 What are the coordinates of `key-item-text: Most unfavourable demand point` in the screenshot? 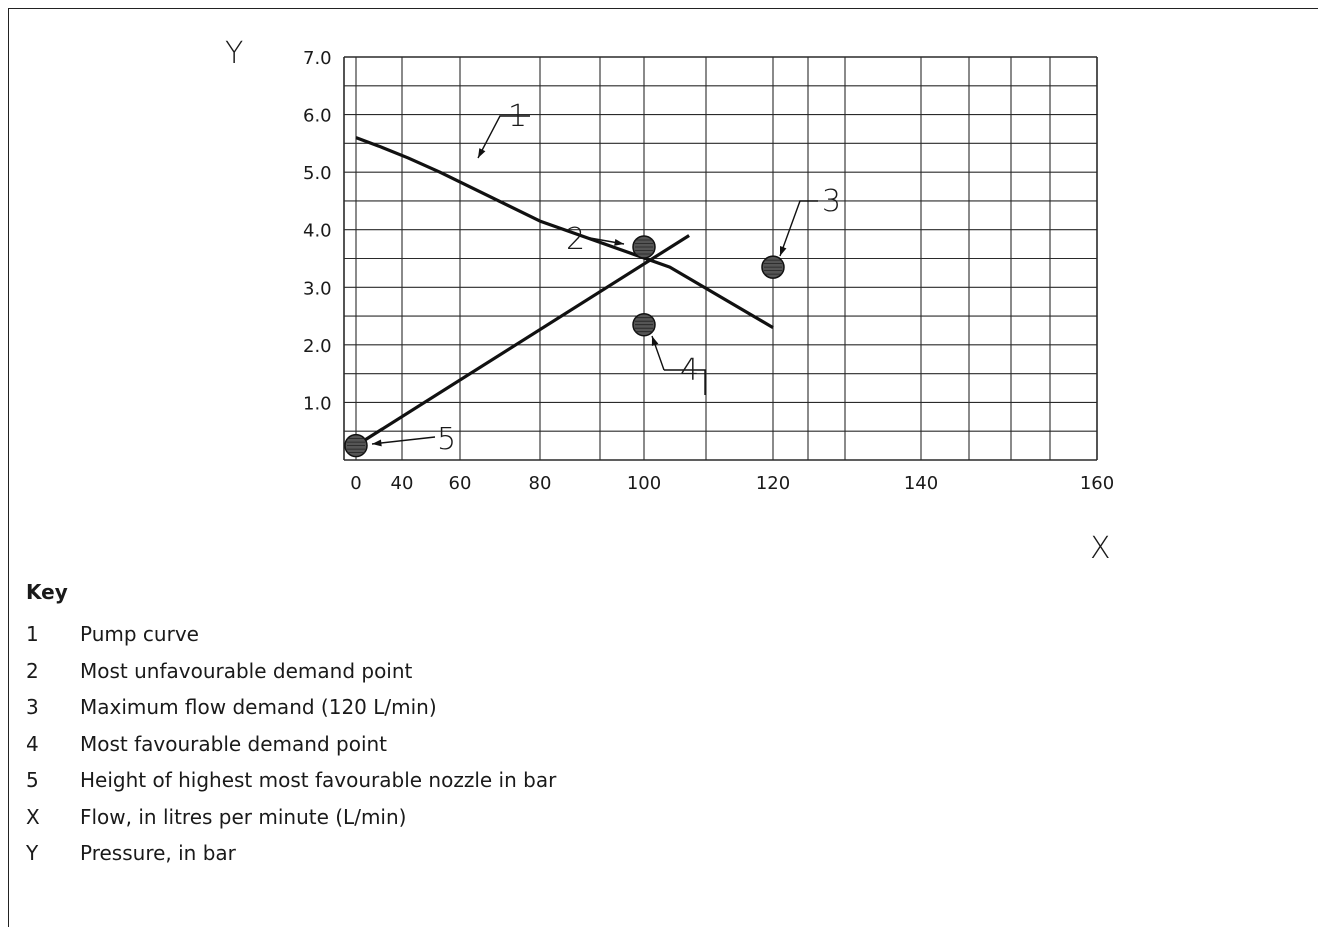 It's located at (246, 670).